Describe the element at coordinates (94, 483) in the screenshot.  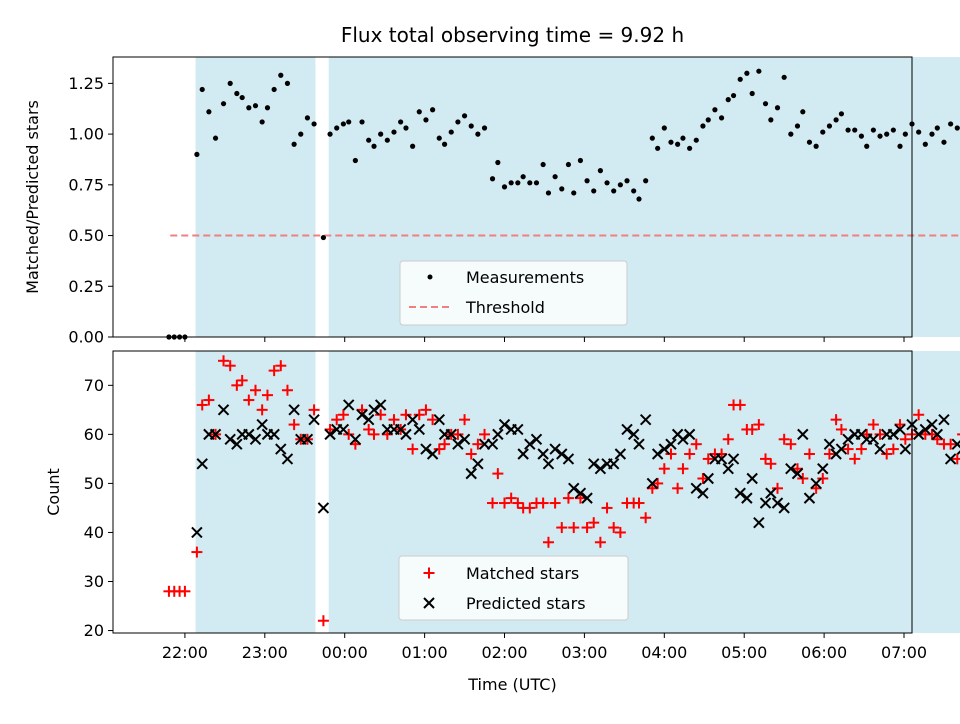
I see `y-tick-label: 50` at that location.